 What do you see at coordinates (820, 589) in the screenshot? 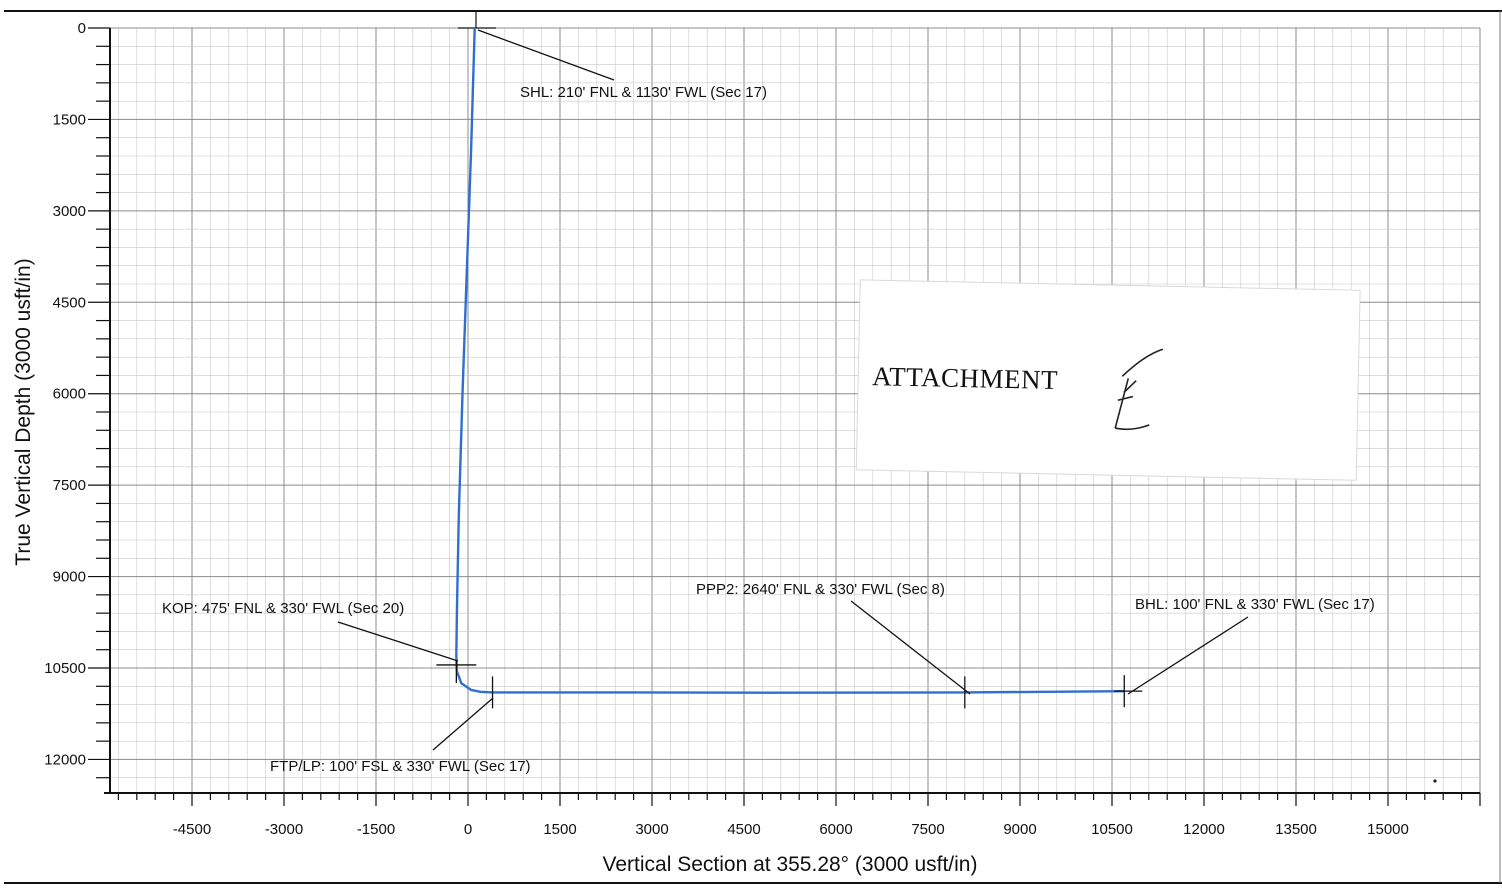
I see `annotation-label: PPP2: 2640' FNL & 330' FWL (Sec 8)` at bounding box center [820, 589].